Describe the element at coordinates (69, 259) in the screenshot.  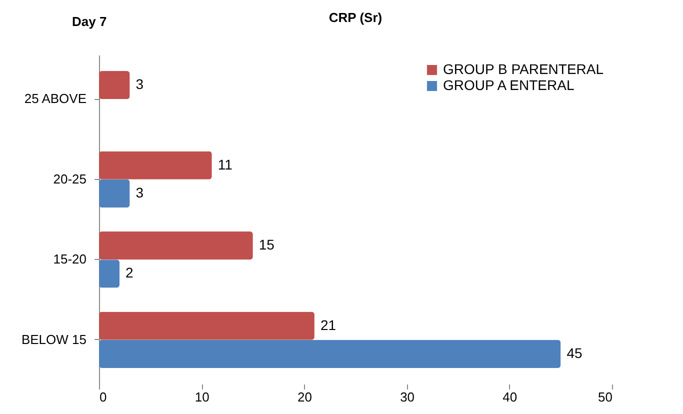
I see `y-tick-label: 15-20` at that location.